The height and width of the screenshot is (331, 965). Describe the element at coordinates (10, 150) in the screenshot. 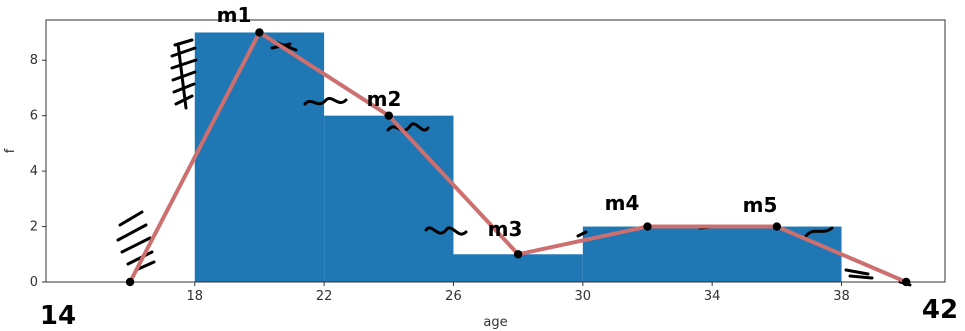

I see `y-axis-label: f` at that location.